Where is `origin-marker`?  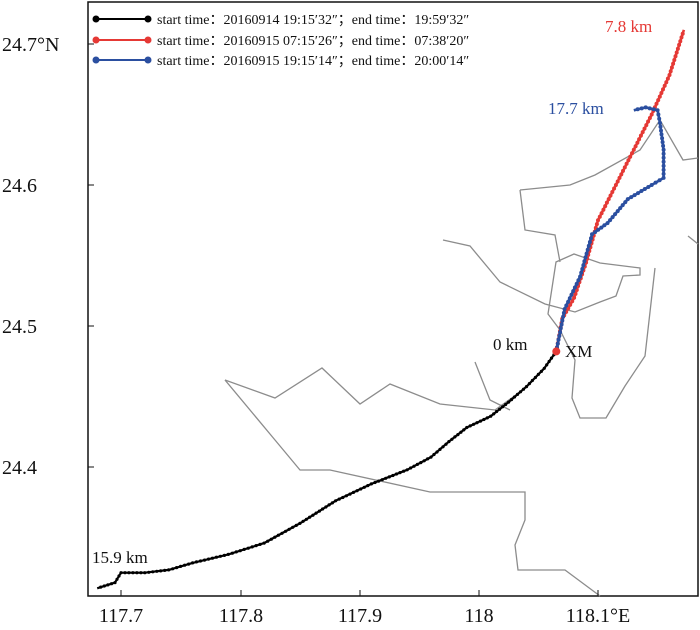
origin-marker is located at coordinates (556, 351).